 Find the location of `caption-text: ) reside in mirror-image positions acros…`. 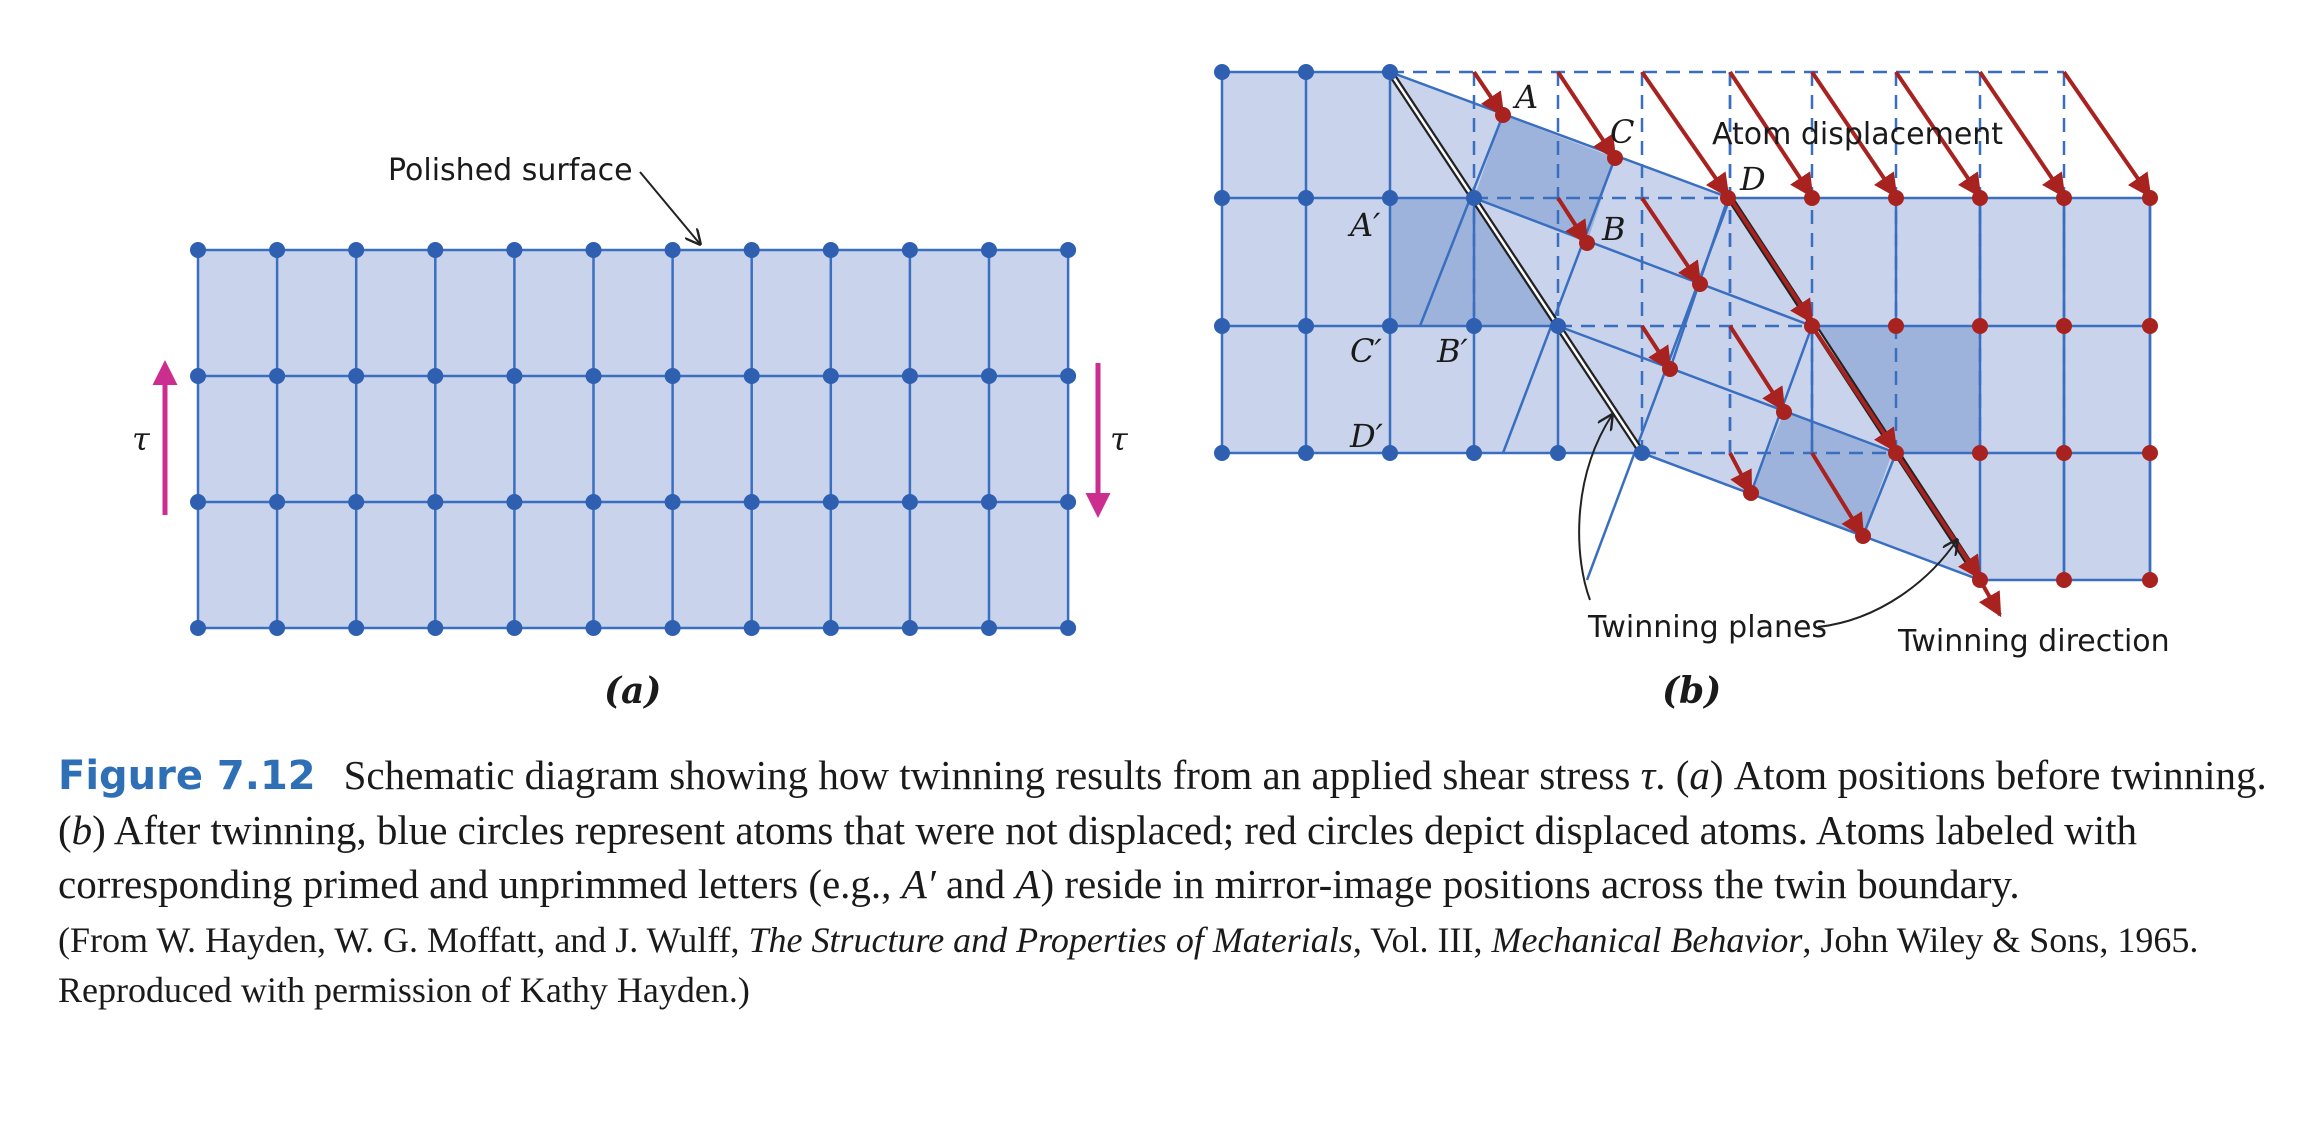

caption-text: ) reside in mirror-image positions acros… is located at coordinates (1530, 884).